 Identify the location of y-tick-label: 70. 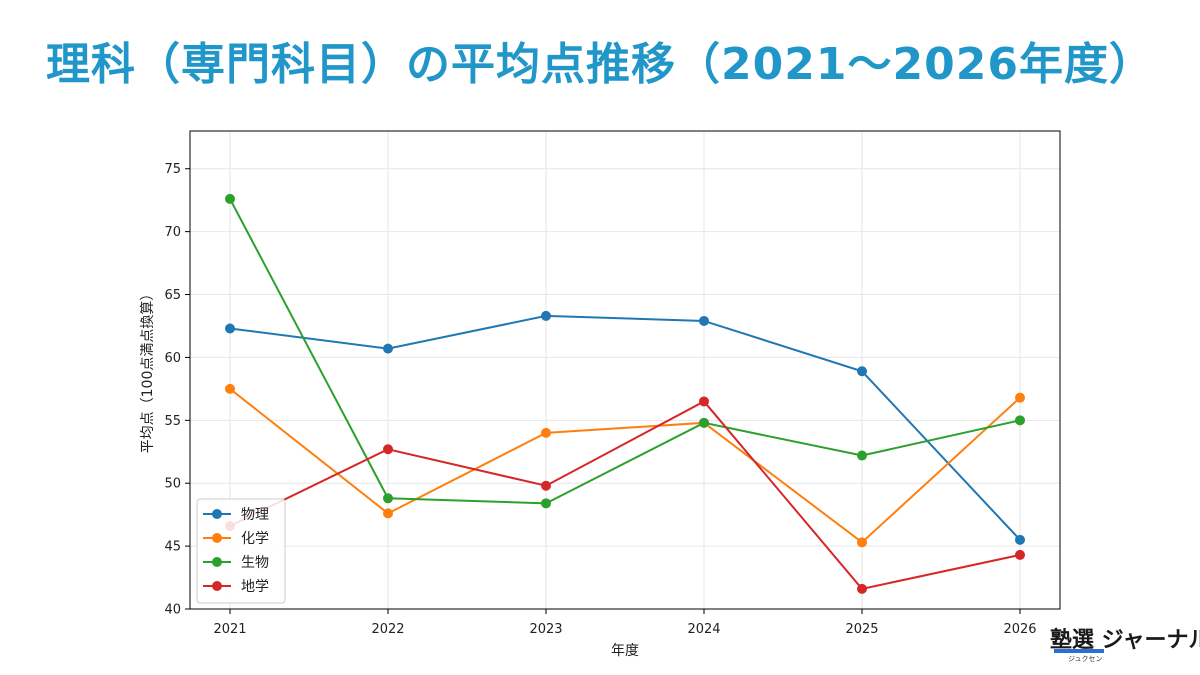
(172, 232).